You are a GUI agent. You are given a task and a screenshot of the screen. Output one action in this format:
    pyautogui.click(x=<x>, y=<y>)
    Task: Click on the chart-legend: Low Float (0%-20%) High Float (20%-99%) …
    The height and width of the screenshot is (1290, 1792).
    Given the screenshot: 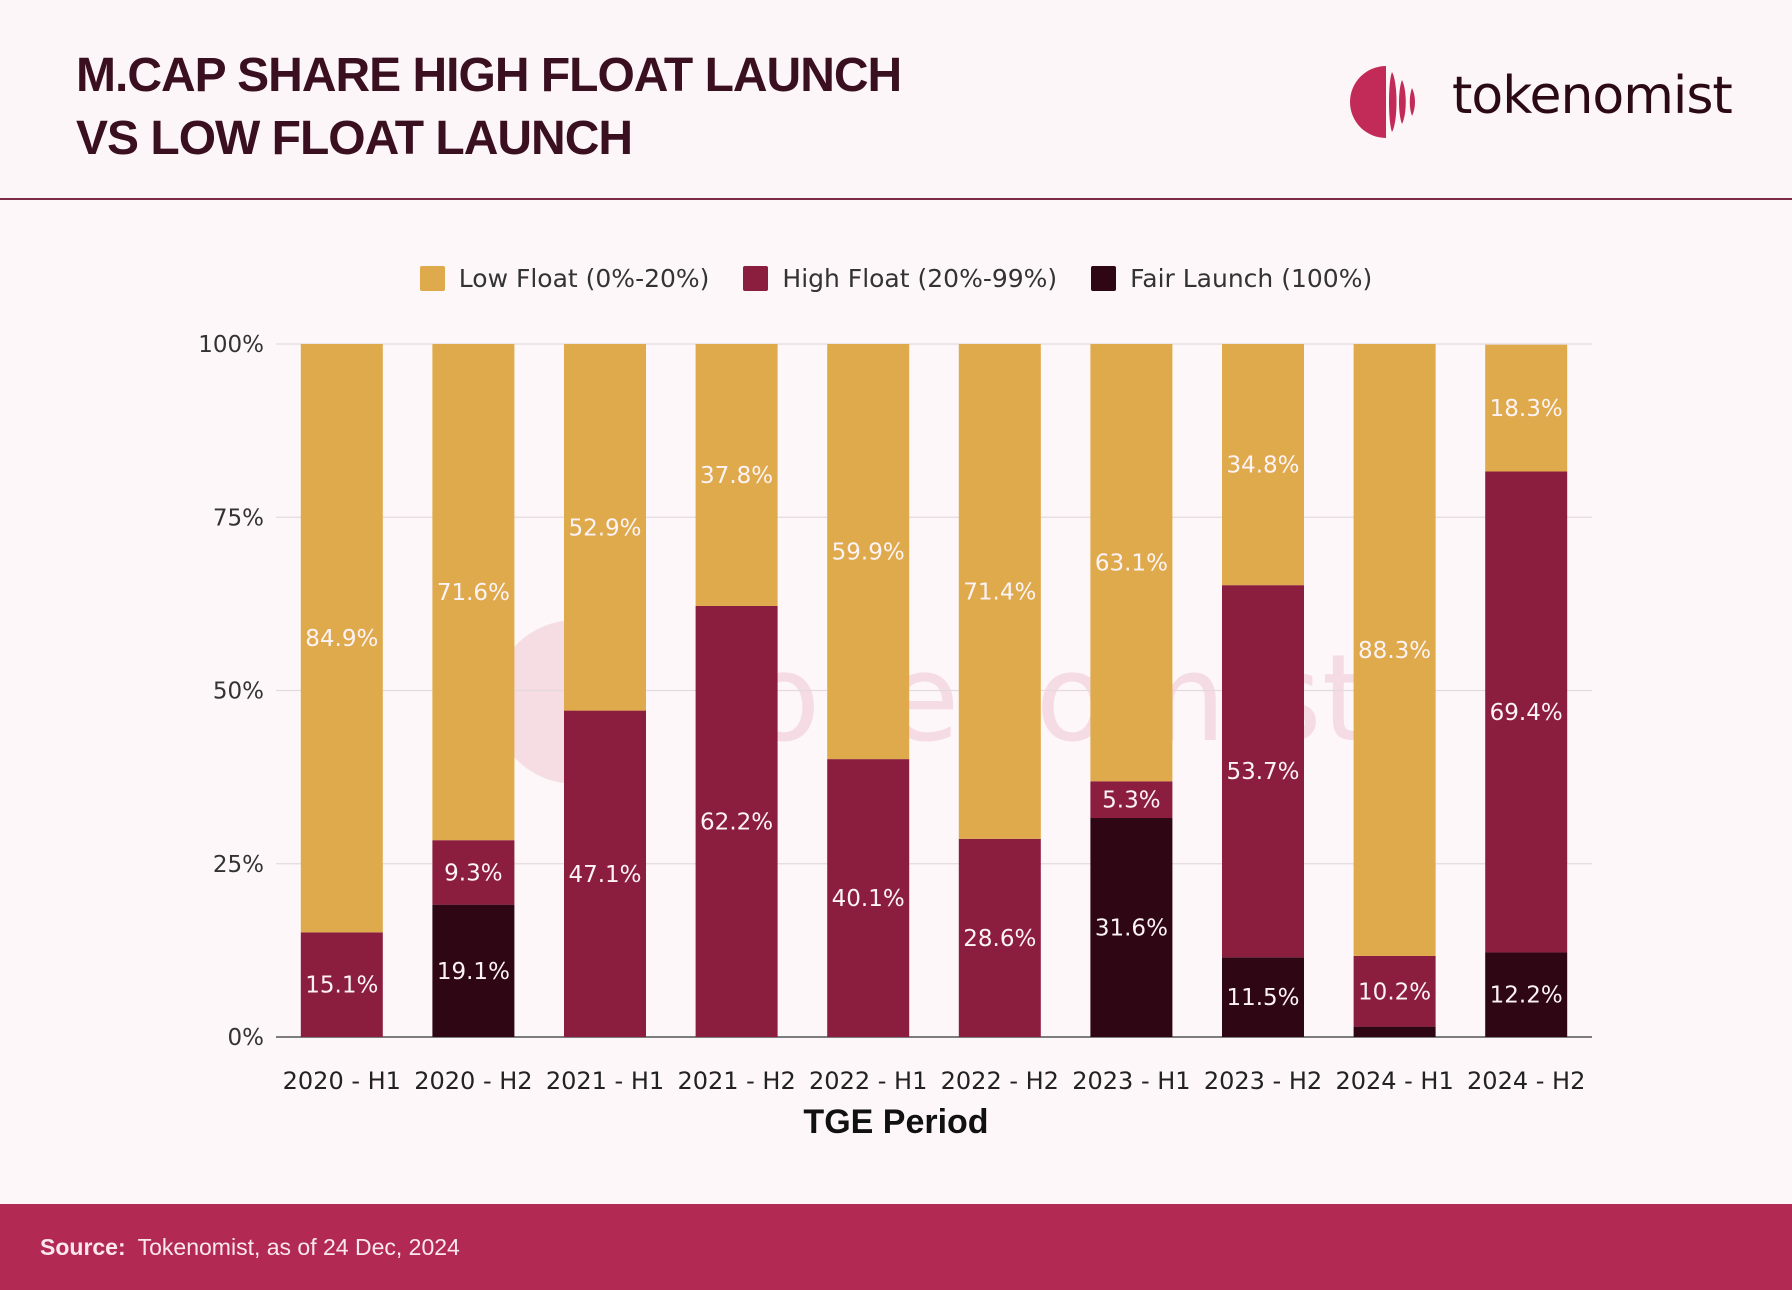 What is the action you would take?
    pyautogui.click(x=896, y=278)
    